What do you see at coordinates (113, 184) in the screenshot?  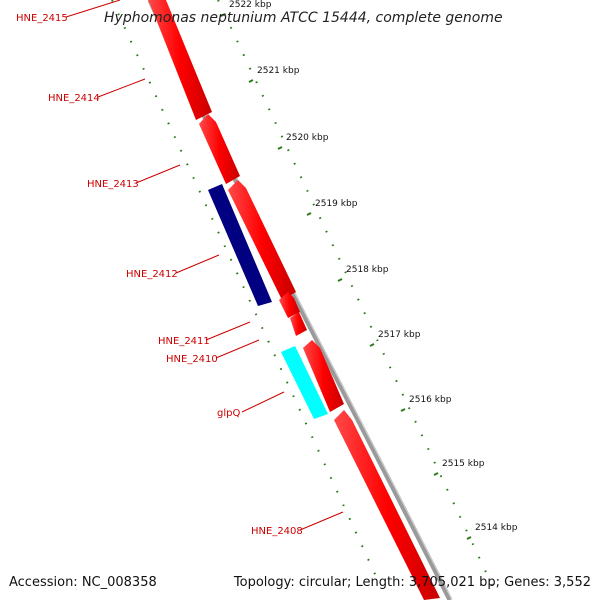 I see `label-hne-2413: HNE_2413` at bounding box center [113, 184].